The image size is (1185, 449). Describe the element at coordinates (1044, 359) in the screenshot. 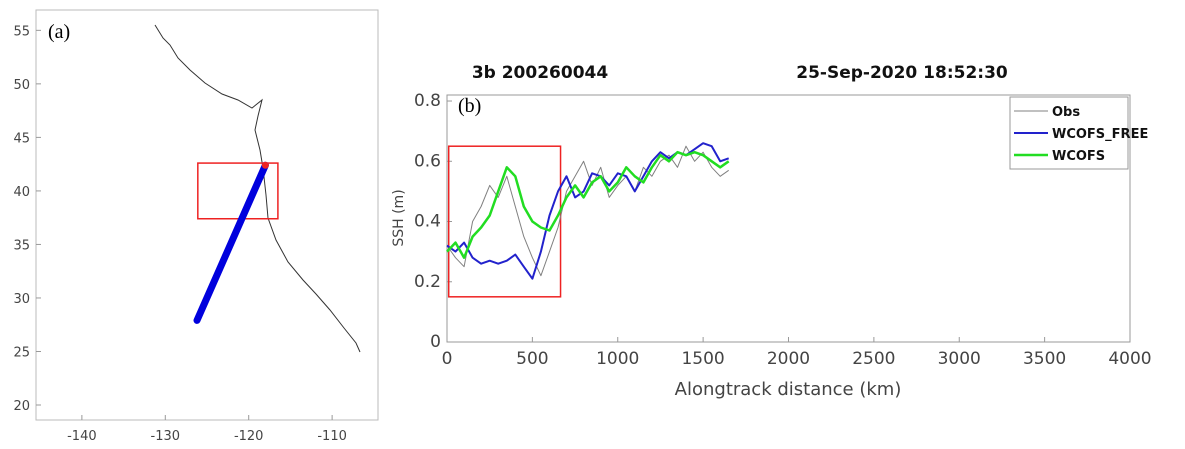

I see `x-tick-label: 3500` at that location.